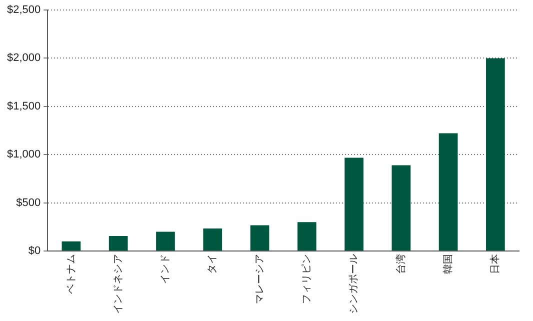  What do you see at coordinates (34, 251) in the screenshot?
I see `y-tick-label: $0` at bounding box center [34, 251].